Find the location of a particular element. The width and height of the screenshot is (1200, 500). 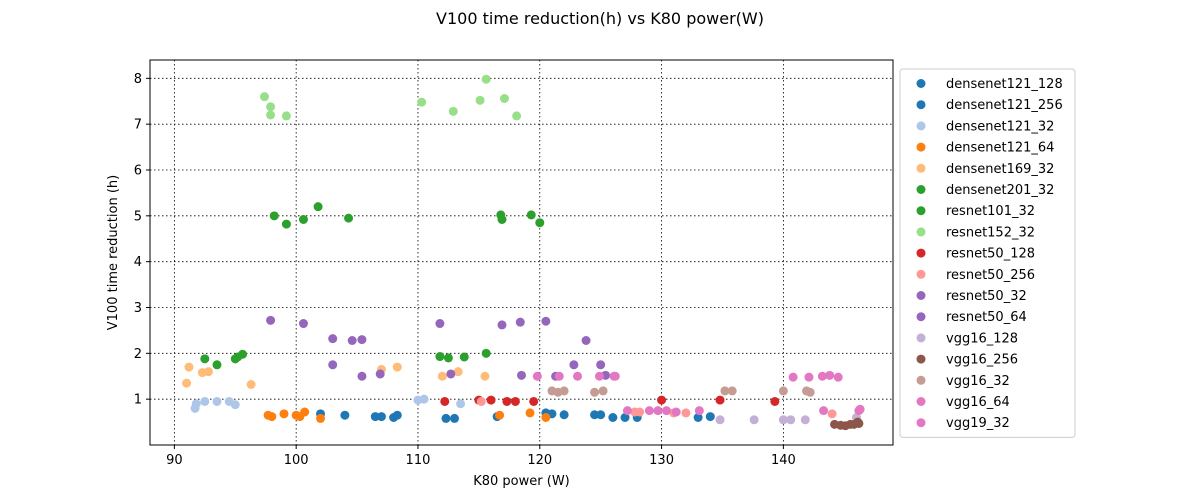

x-tick-label: 100 is located at coordinates (296, 460).